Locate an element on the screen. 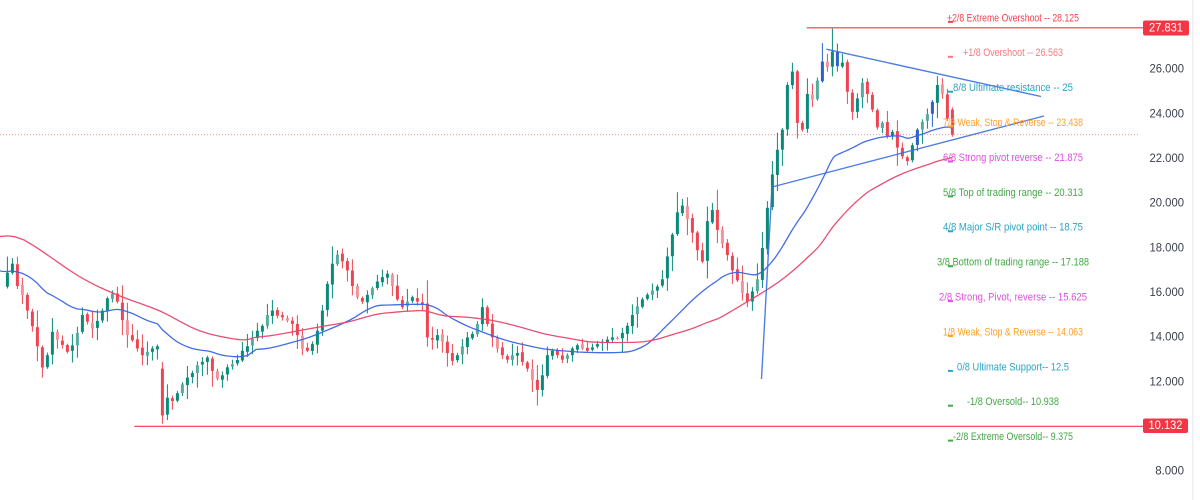  svg-text:6/8 Strong pivot reverse -- 2: 6/8 Strong pivot reverse -- 21.875 is located at coordinates (1013, 158).